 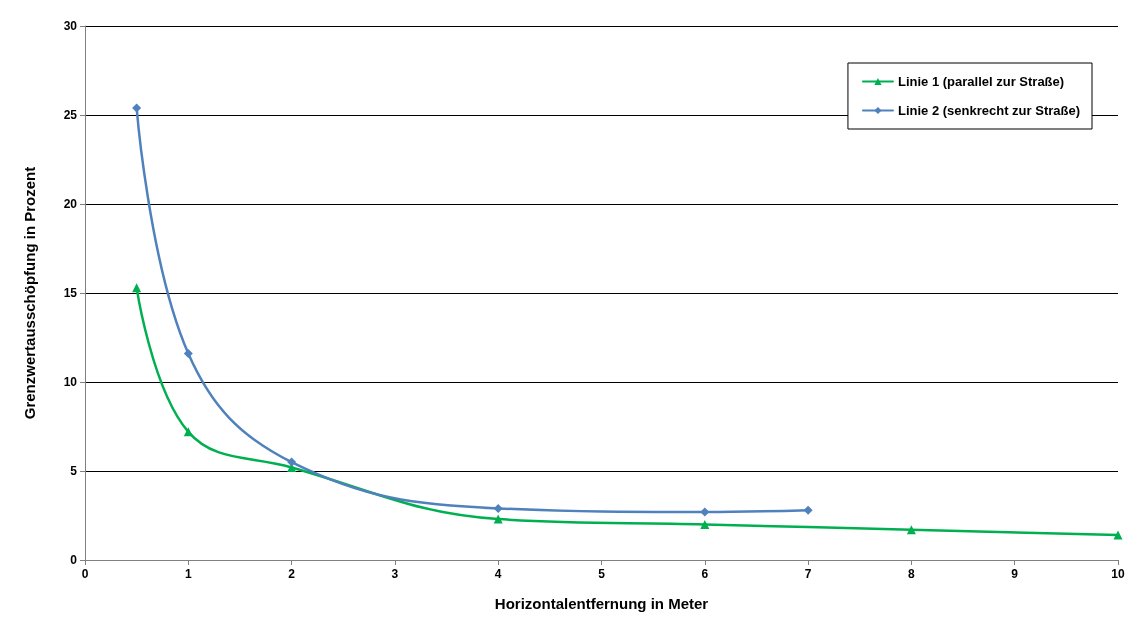 What do you see at coordinates (70, 26) in the screenshot?
I see `y-tick-label: 30` at bounding box center [70, 26].